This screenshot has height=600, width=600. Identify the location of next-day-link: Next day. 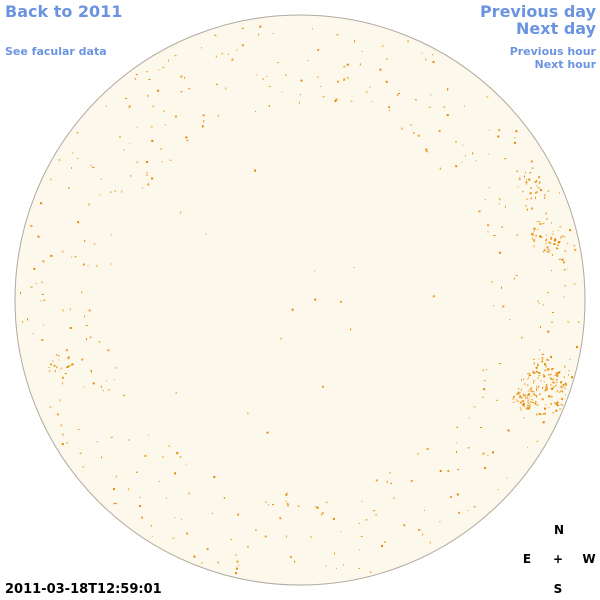
(556, 28).